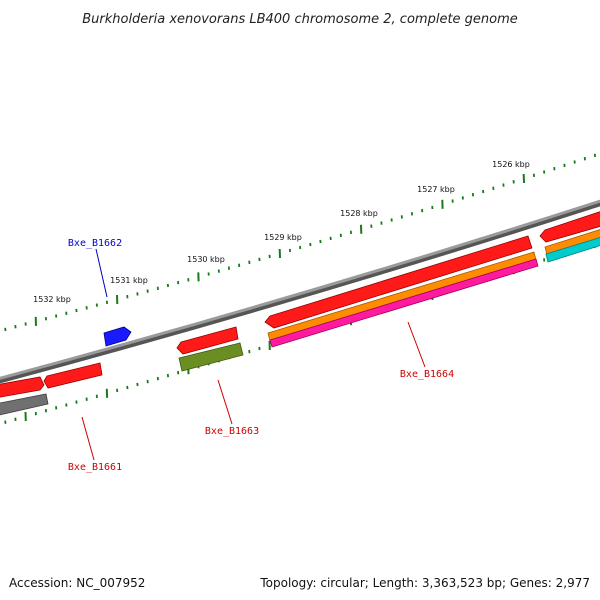 The width and height of the screenshot is (600, 600). What do you see at coordinates (225, 402) in the screenshot?
I see `leader-b1663` at bounding box center [225, 402].